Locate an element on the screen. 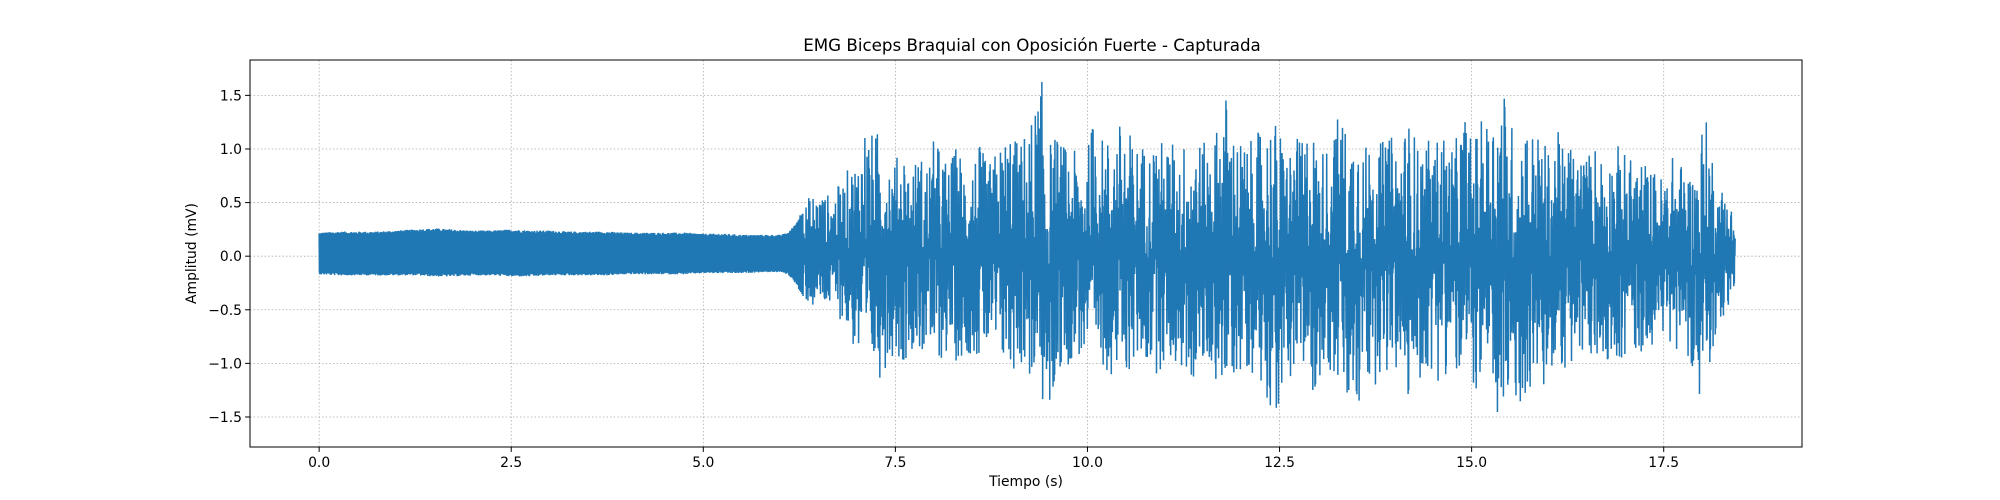 This screenshot has width=2000, height=500. x-tick-label: 0.0 is located at coordinates (319, 463).